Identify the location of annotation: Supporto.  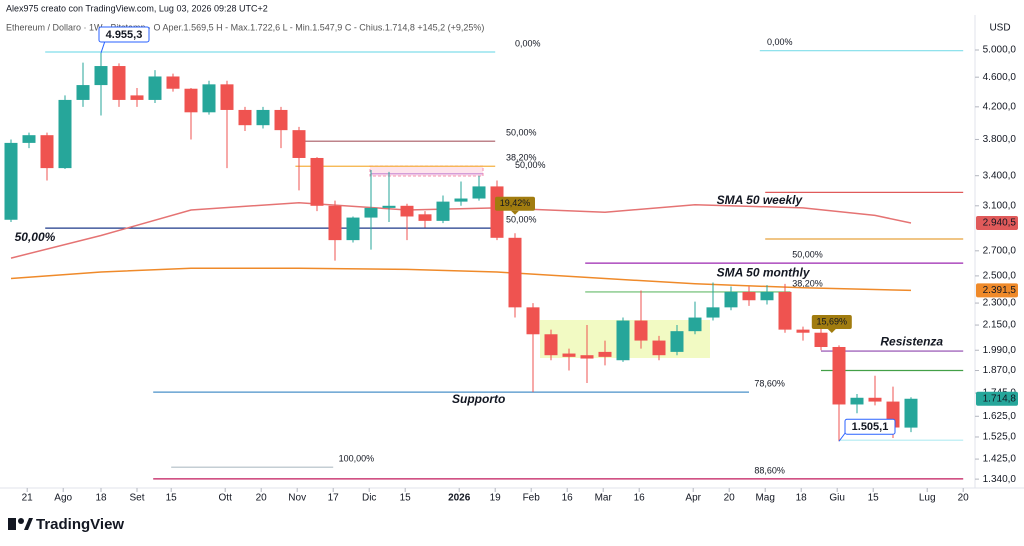
(478, 399).